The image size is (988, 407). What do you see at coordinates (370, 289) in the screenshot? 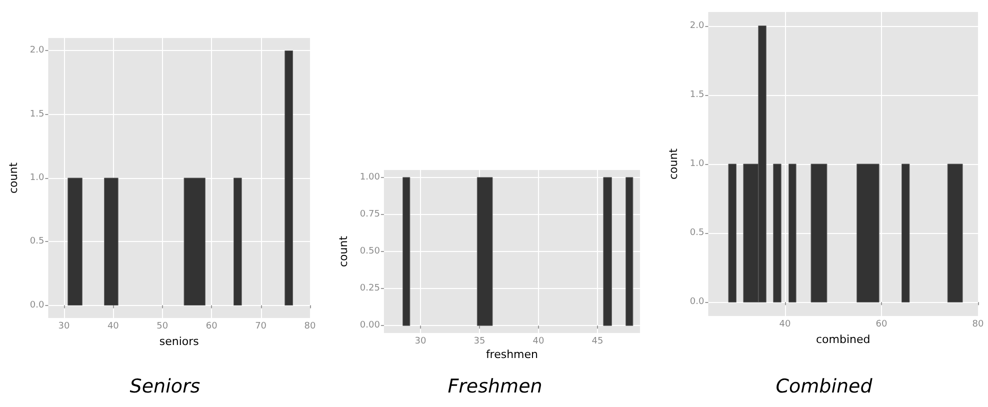
I see `y-tick-label: 0.25` at bounding box center [370, 289].